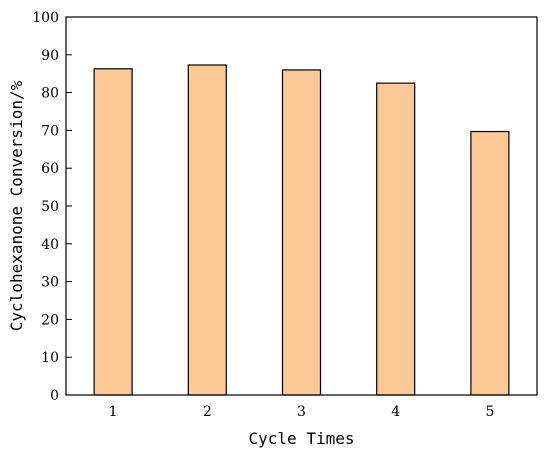 This screenshot has width=550, height=455. I want to click on x-tick-label: 4, so click(395, 412).